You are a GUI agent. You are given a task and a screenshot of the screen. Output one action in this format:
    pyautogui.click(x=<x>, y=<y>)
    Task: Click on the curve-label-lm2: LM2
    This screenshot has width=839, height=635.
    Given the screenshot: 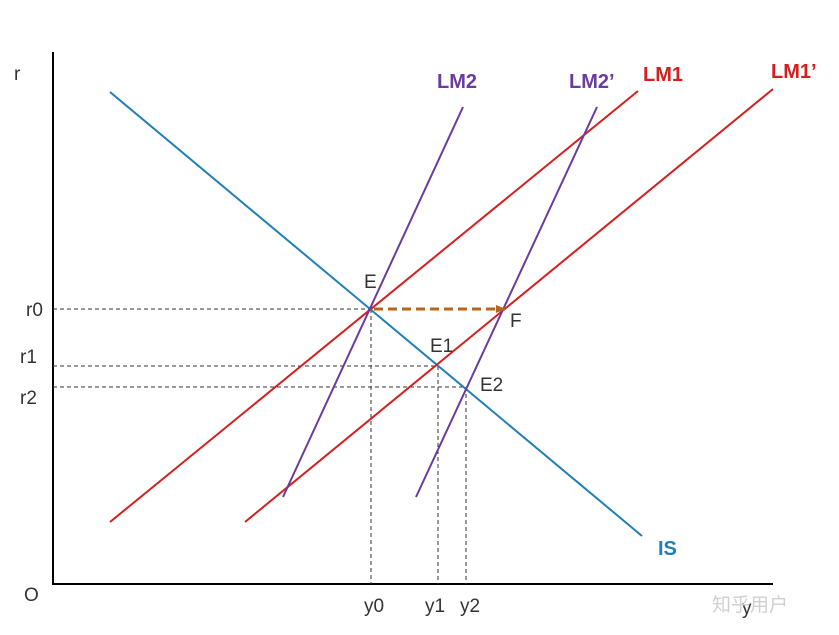 What is the action you would take?
    pyautogui.click(x=457, y=82)
    